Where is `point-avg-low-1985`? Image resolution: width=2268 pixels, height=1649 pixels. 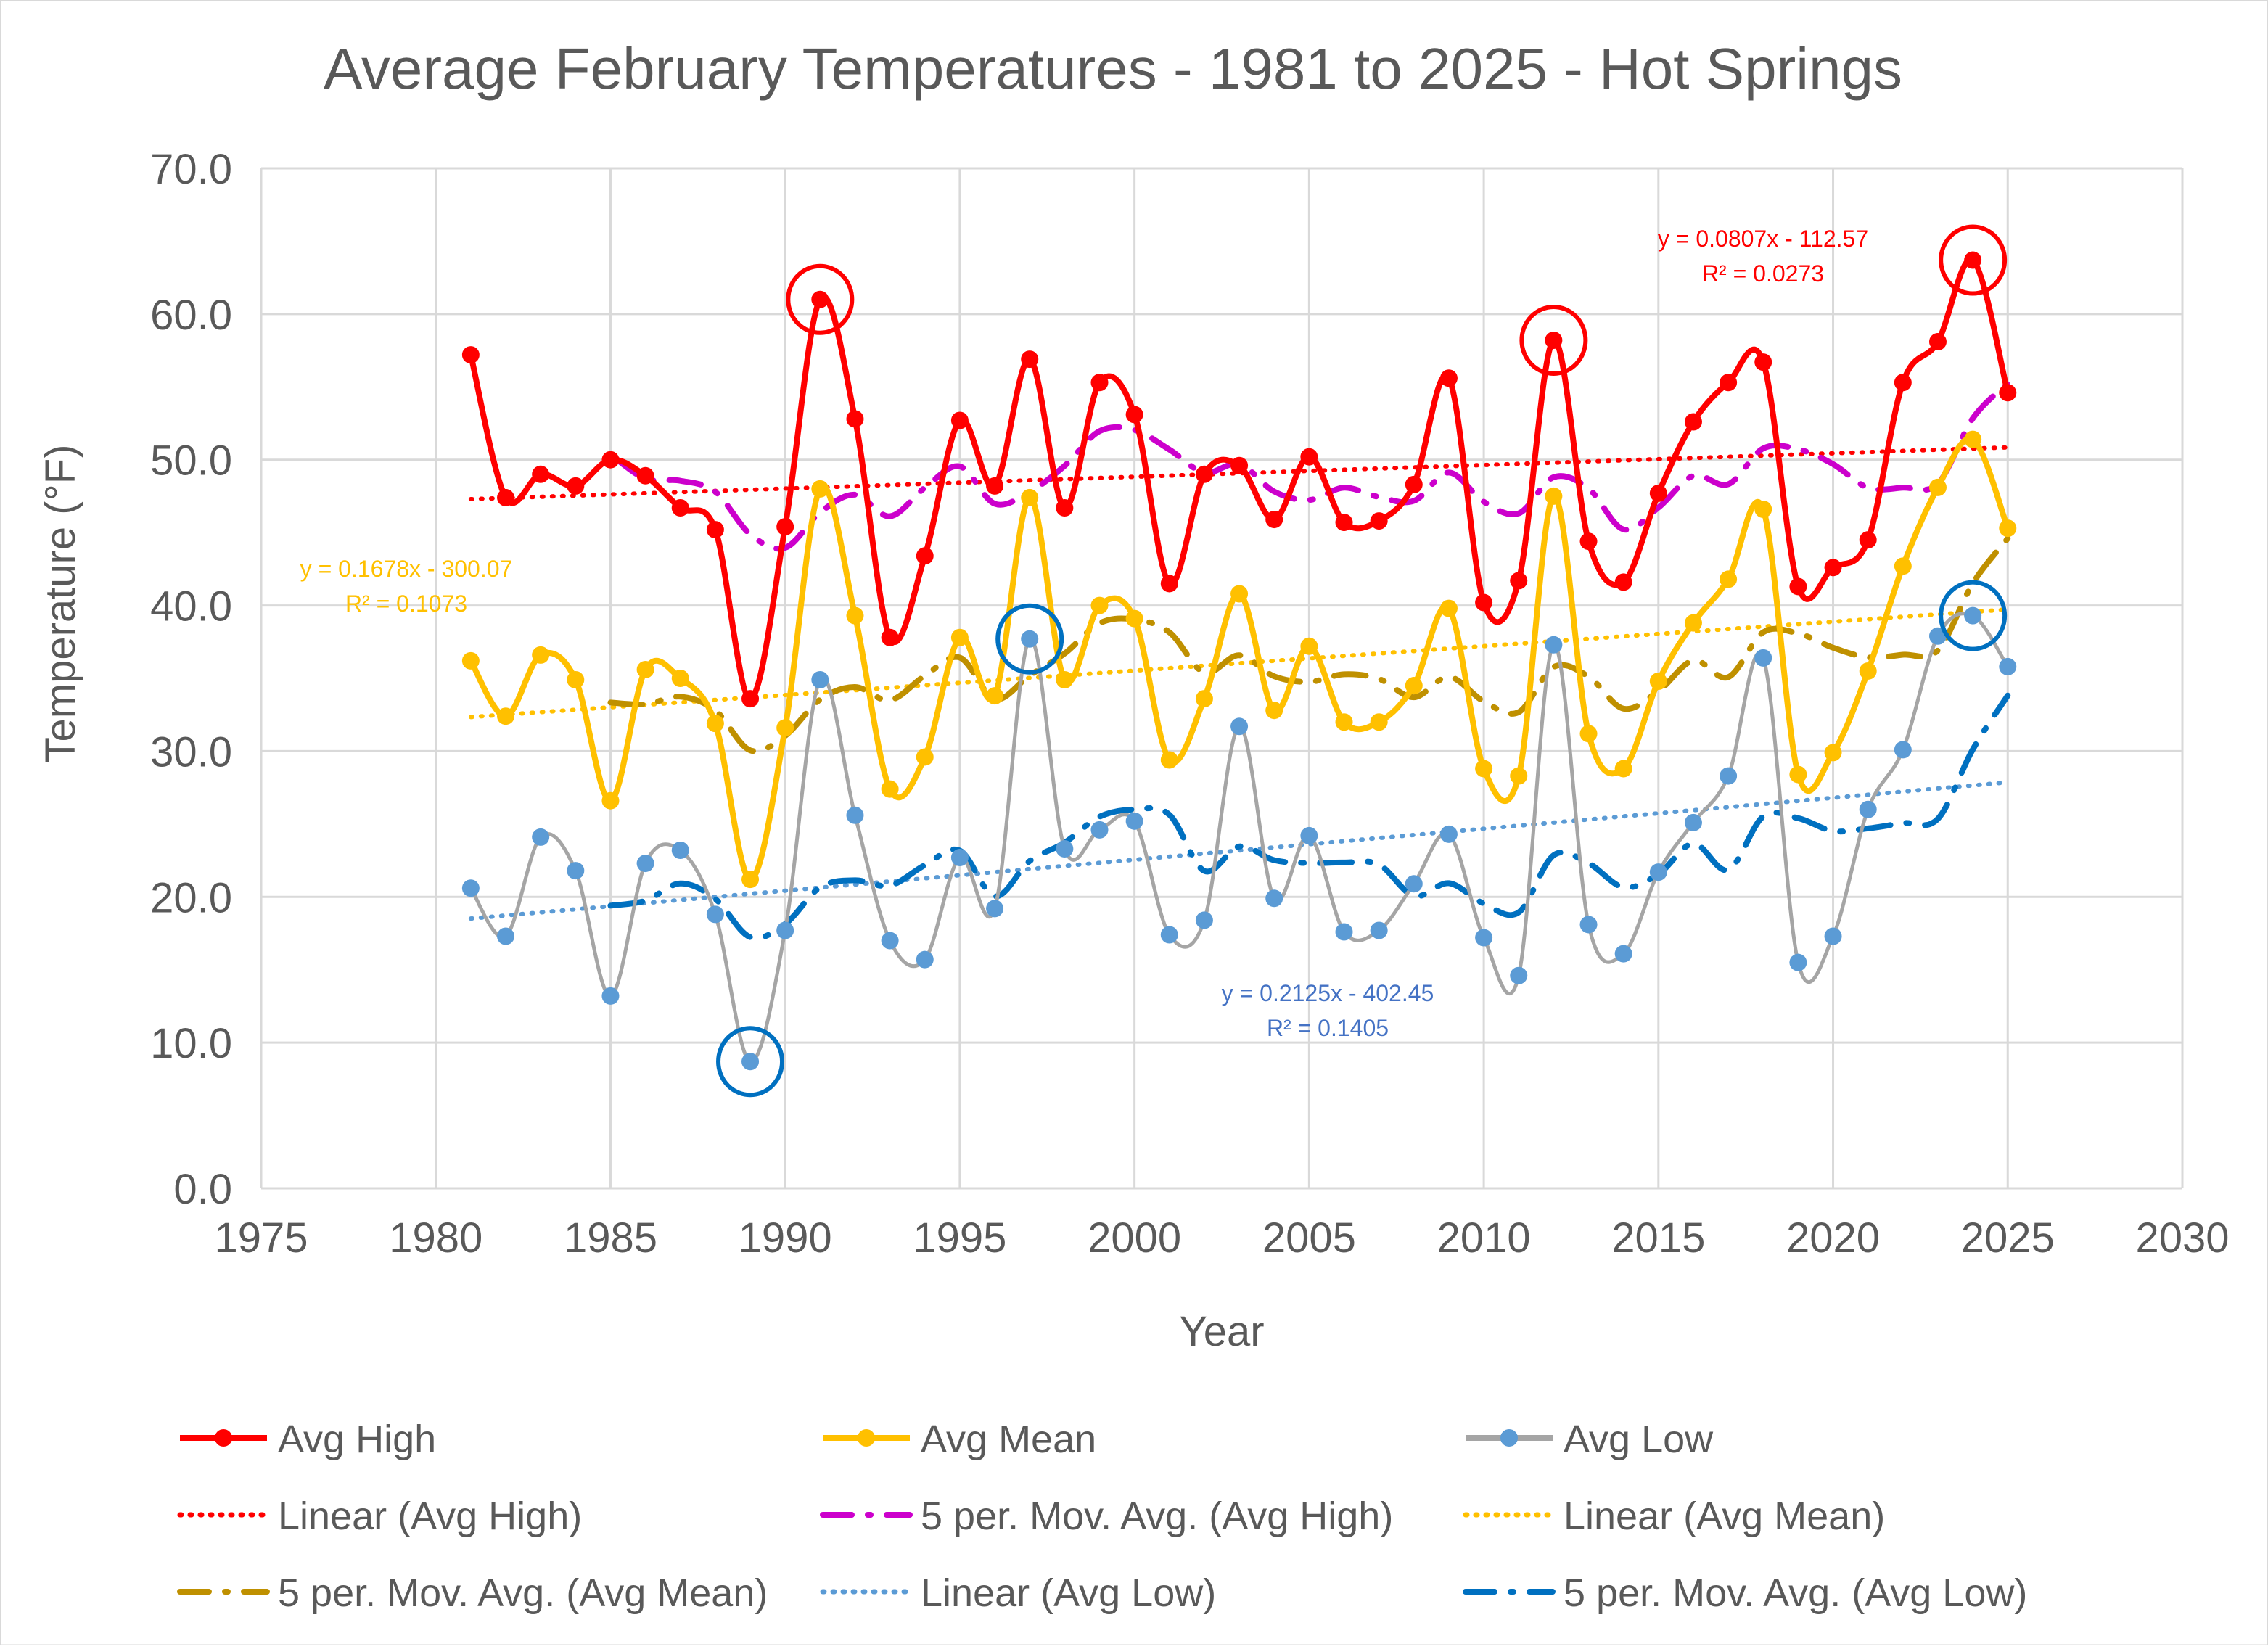 point-avg-low-1985 is located at coordinates (611, 996).